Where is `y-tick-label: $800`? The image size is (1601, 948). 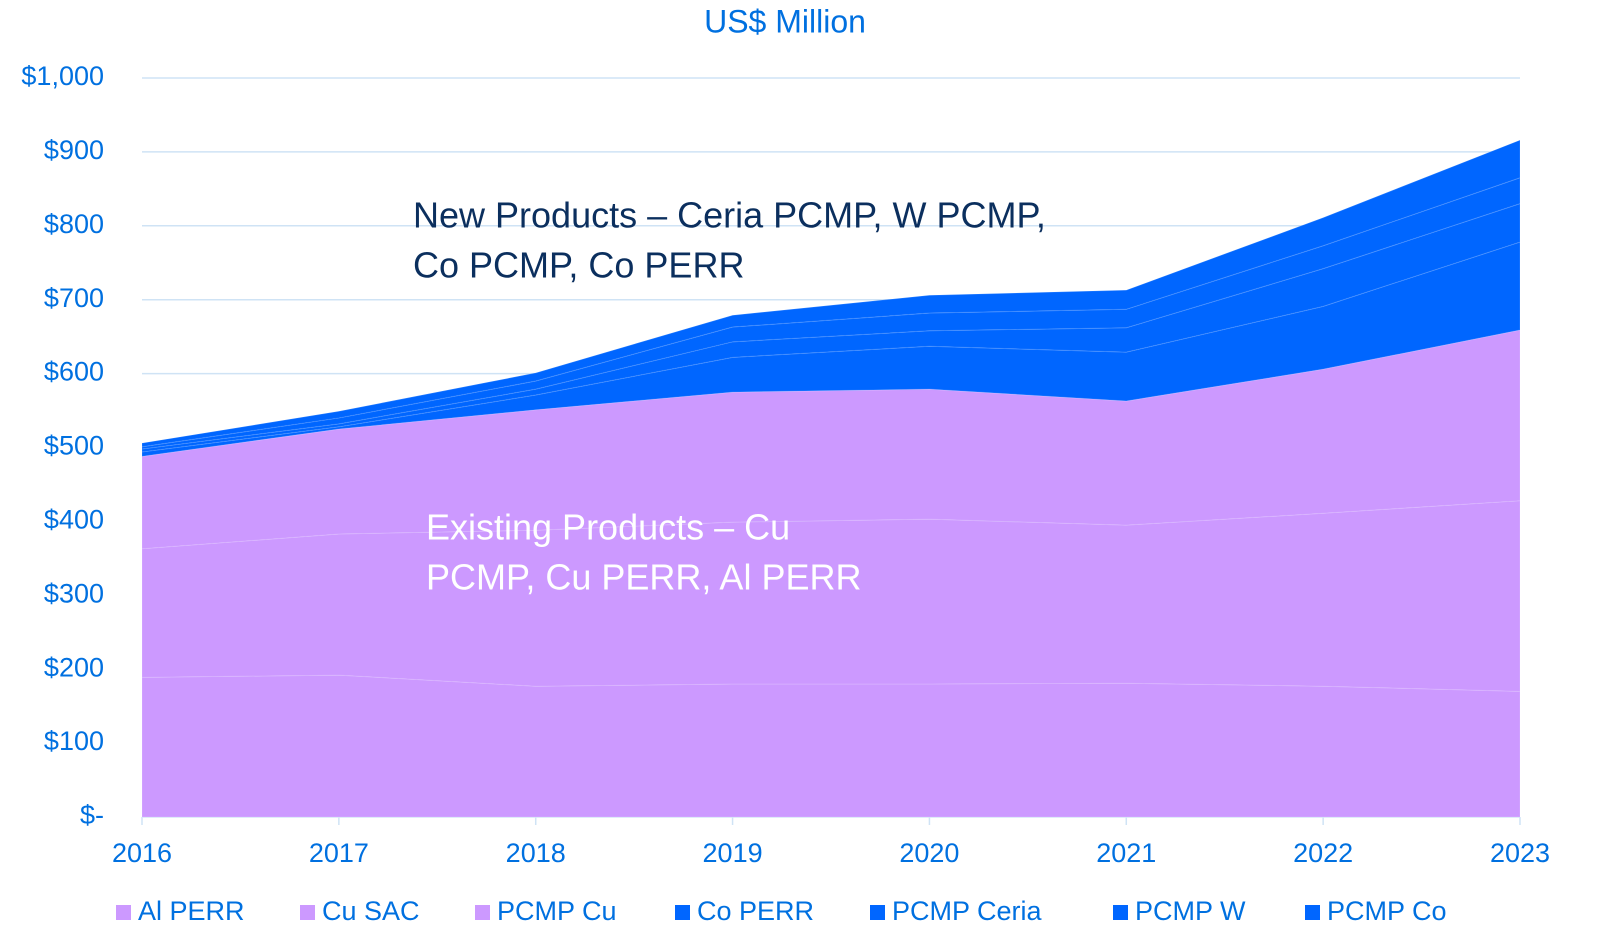
y-tick-label: $800 is located at coordinates (74, 224).